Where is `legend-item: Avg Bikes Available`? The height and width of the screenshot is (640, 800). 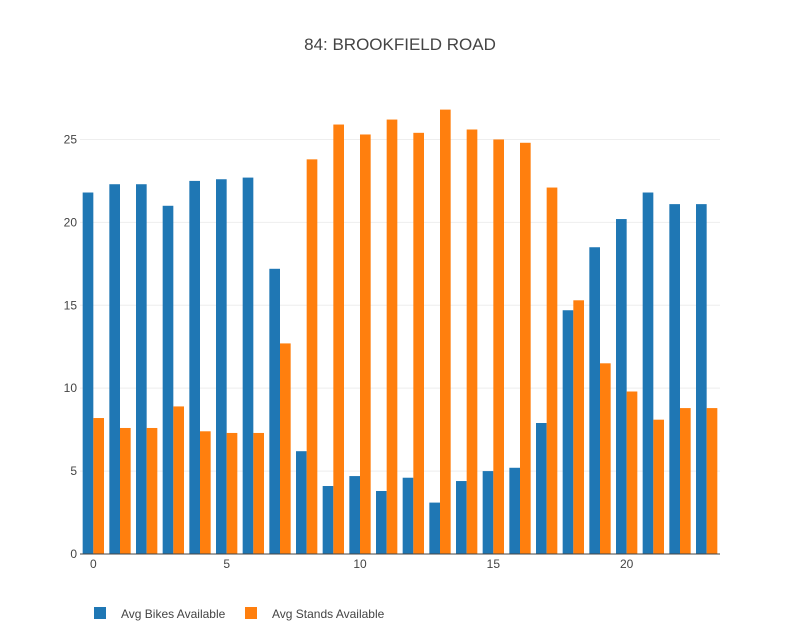 legend-item: Avg Bikes Available is located at coordinates (160, 614).